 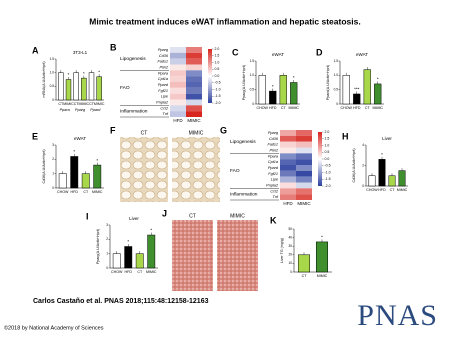 I want to click on gene-label: Tnf, so click(x=276, y=197).